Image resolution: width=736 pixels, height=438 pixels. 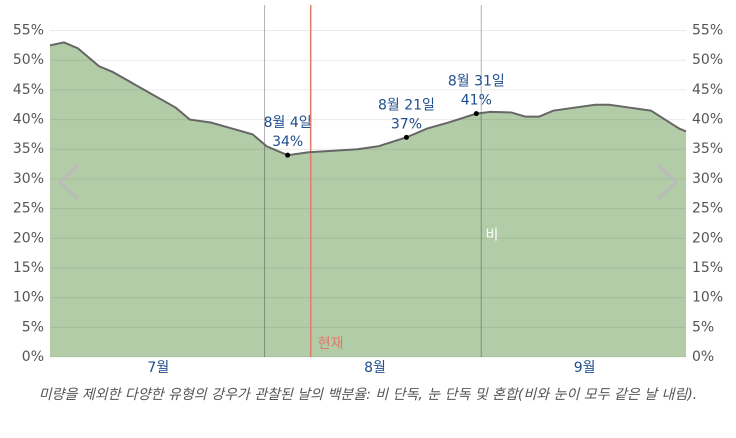 What do you see at coordinates (158, 368) in the screenshot?
I see `x-tick-label: 7월` at bounding box center [158, 368].